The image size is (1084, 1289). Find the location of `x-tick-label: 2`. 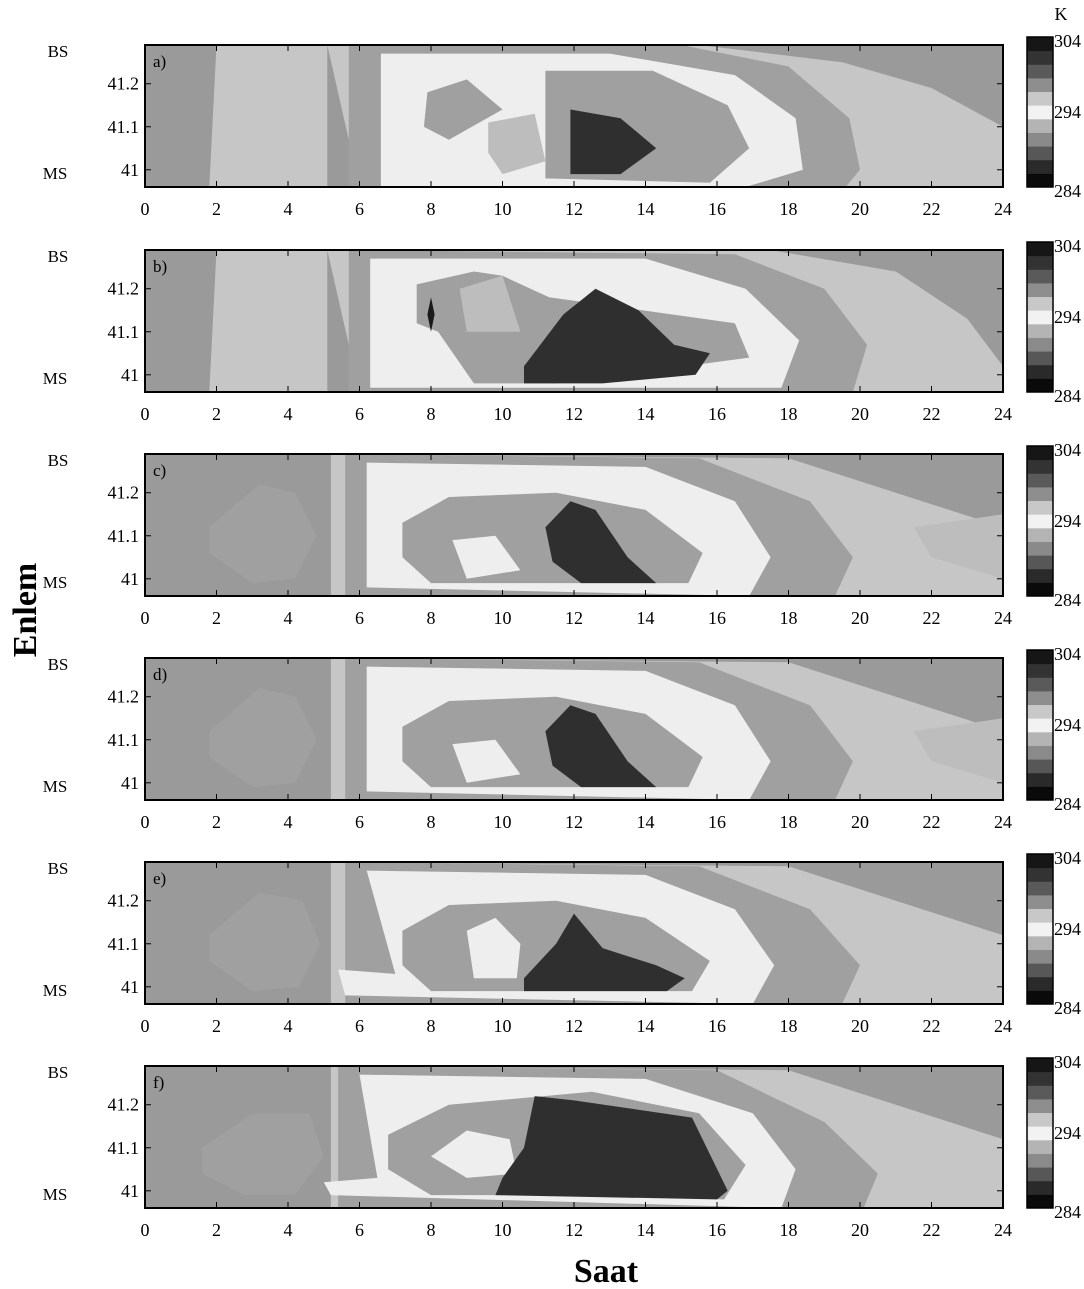

x-tick-label: 2 is located at coordinates (216, 822).